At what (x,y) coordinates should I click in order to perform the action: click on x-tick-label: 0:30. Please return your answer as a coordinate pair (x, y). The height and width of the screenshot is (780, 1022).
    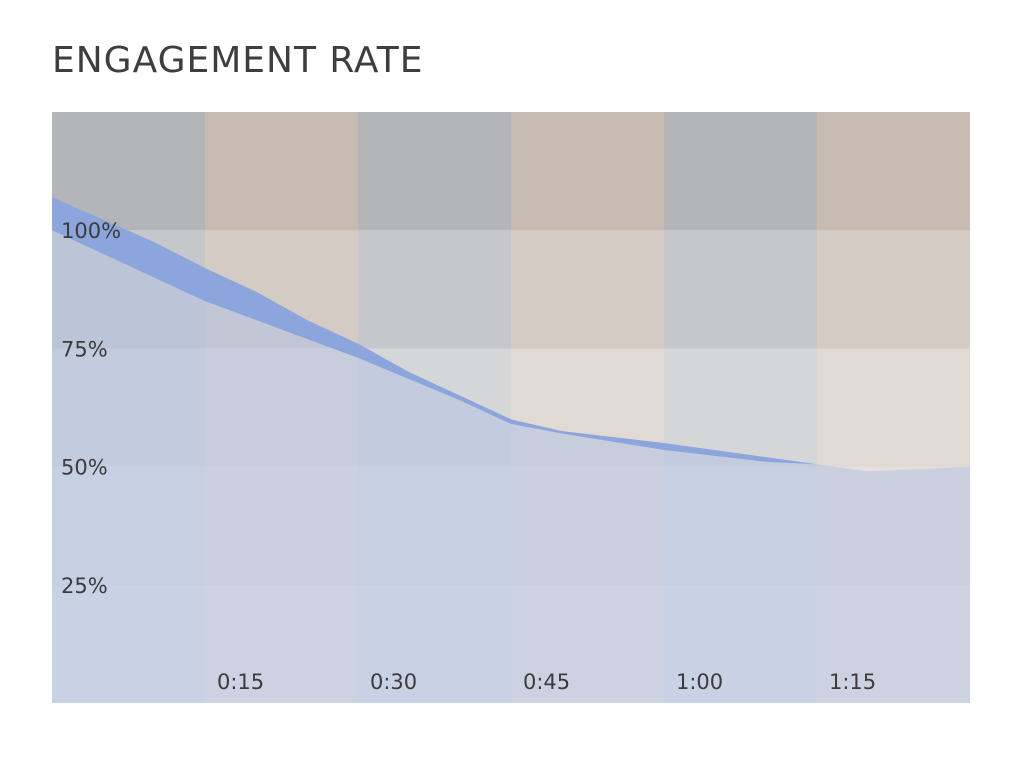
    Looking at the image, I should click on (393, 682).